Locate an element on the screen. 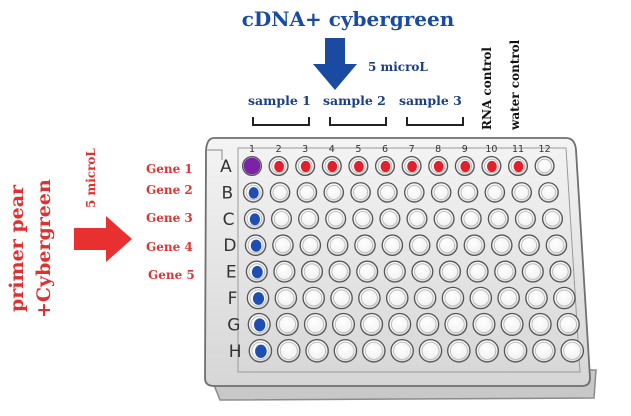 This screenshot has width=631, height=416. well-H3 is located at coordinates (317, 350).